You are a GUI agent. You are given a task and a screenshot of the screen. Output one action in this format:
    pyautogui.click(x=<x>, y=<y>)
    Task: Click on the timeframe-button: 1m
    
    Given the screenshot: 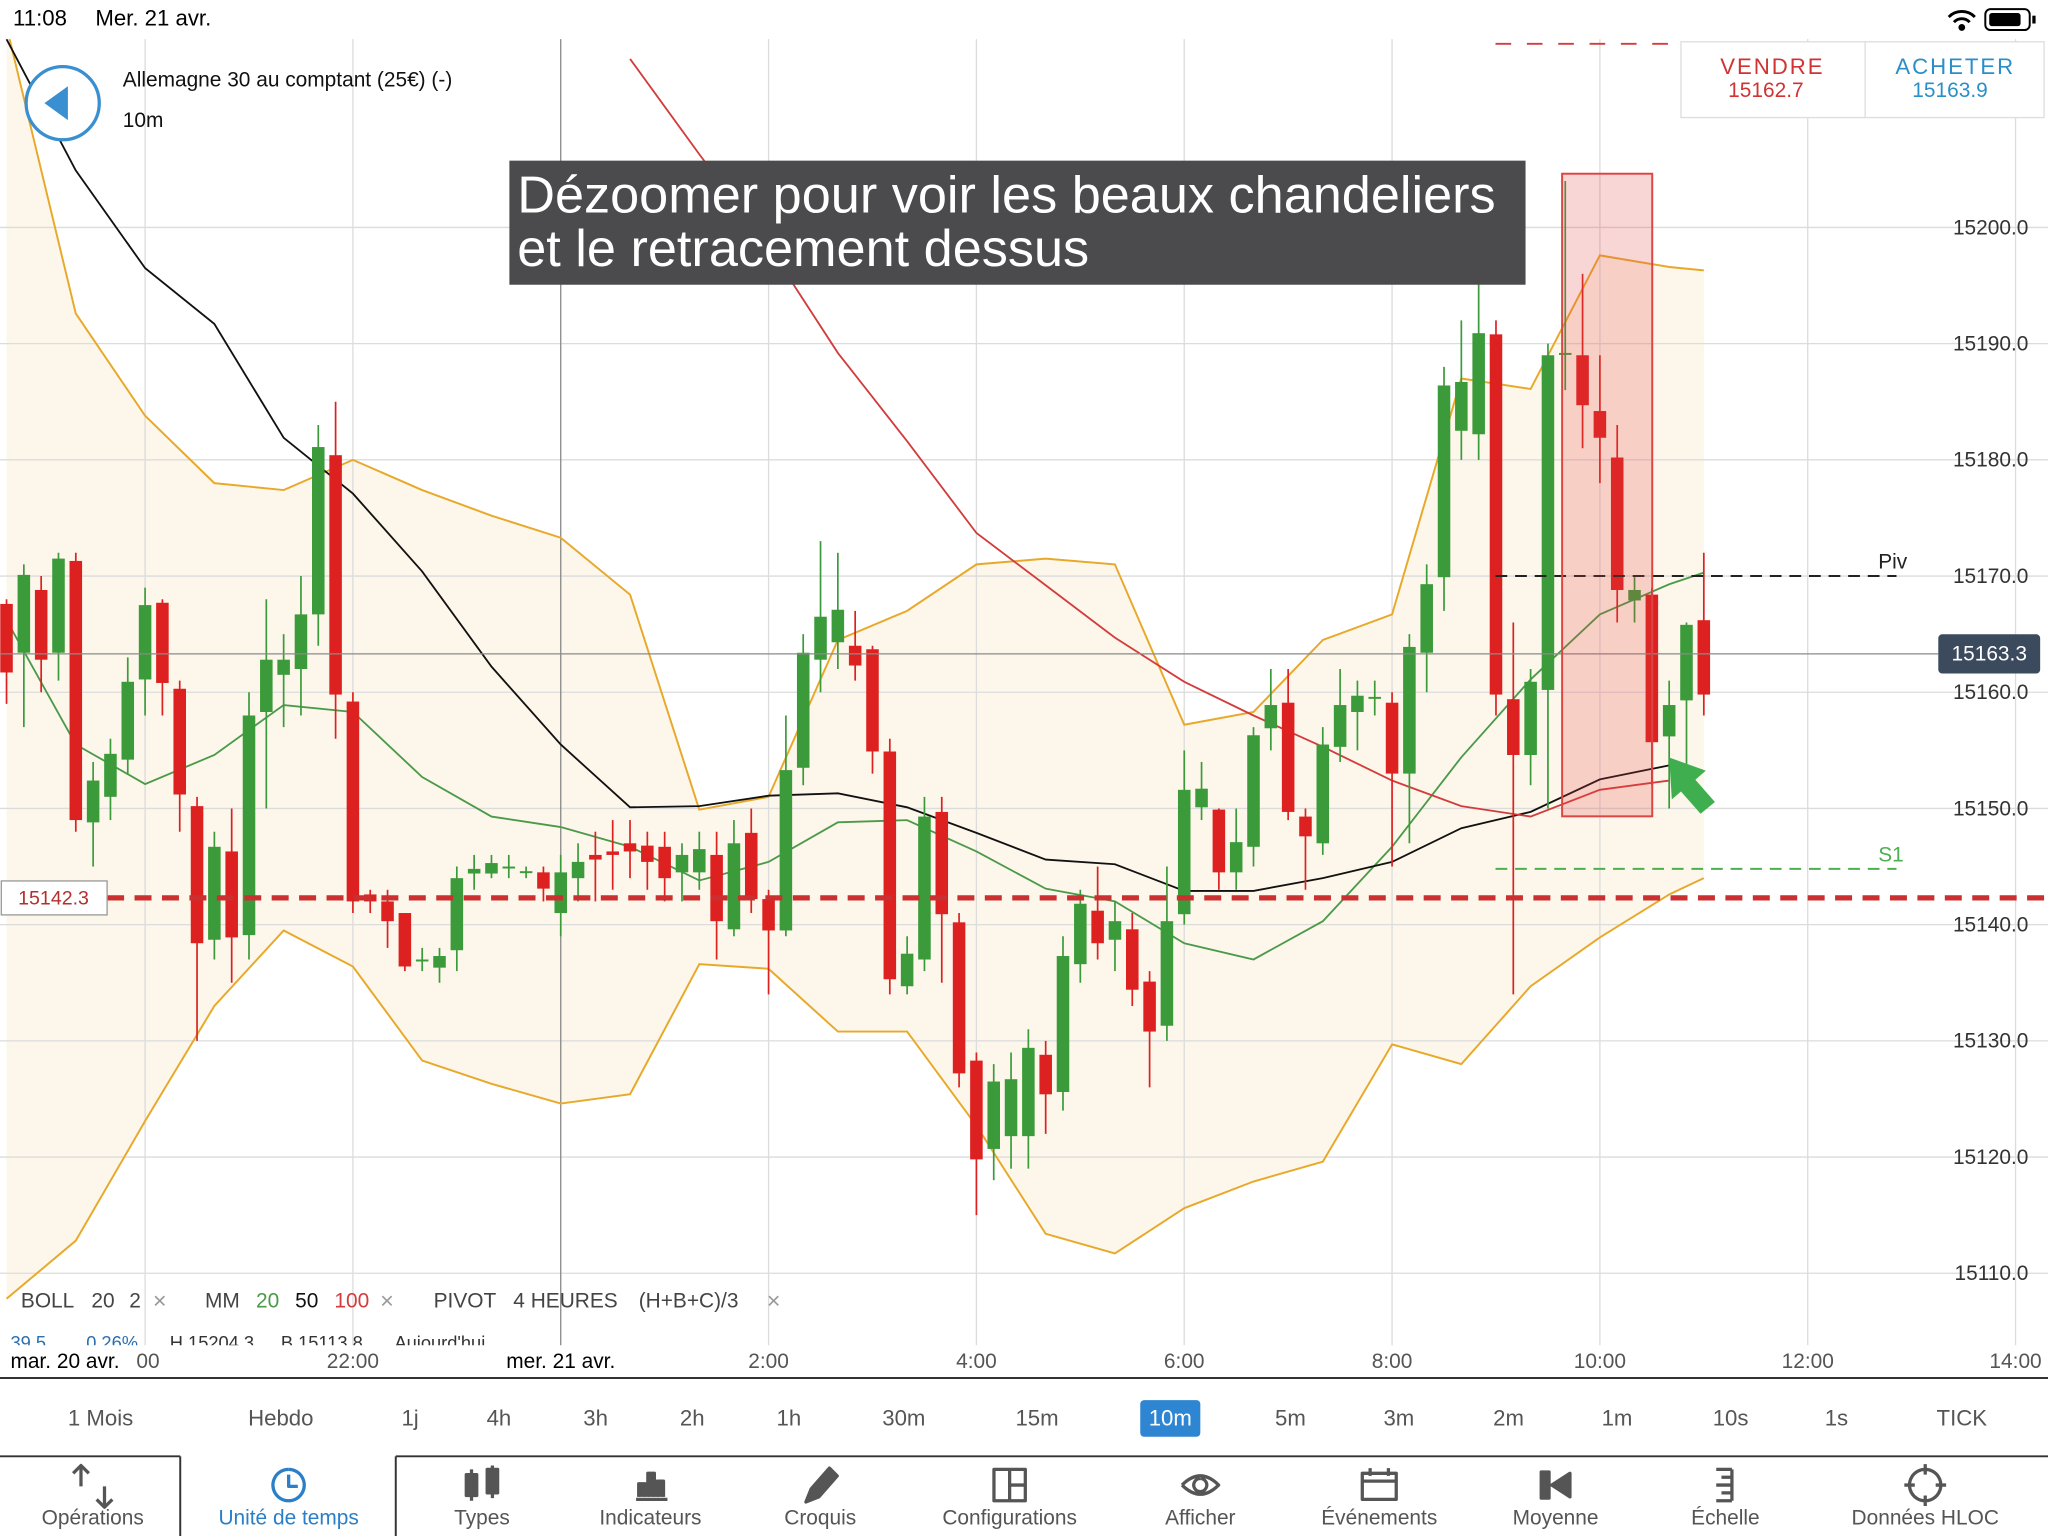 What is the action you would take?
    pyautogui.click(x=1617, y=1418)
    